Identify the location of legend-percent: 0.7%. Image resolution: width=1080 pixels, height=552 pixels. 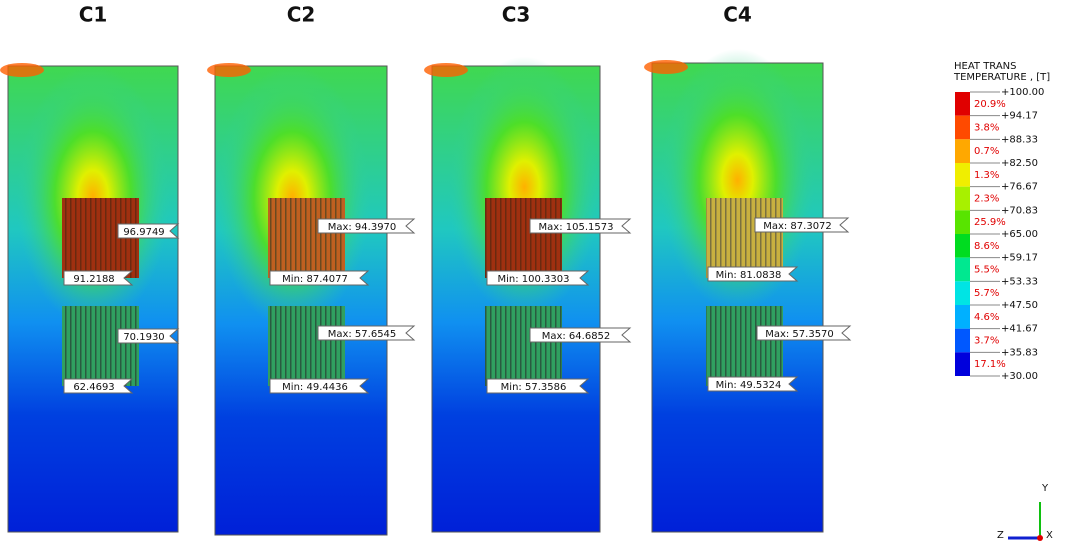
(986, 151).